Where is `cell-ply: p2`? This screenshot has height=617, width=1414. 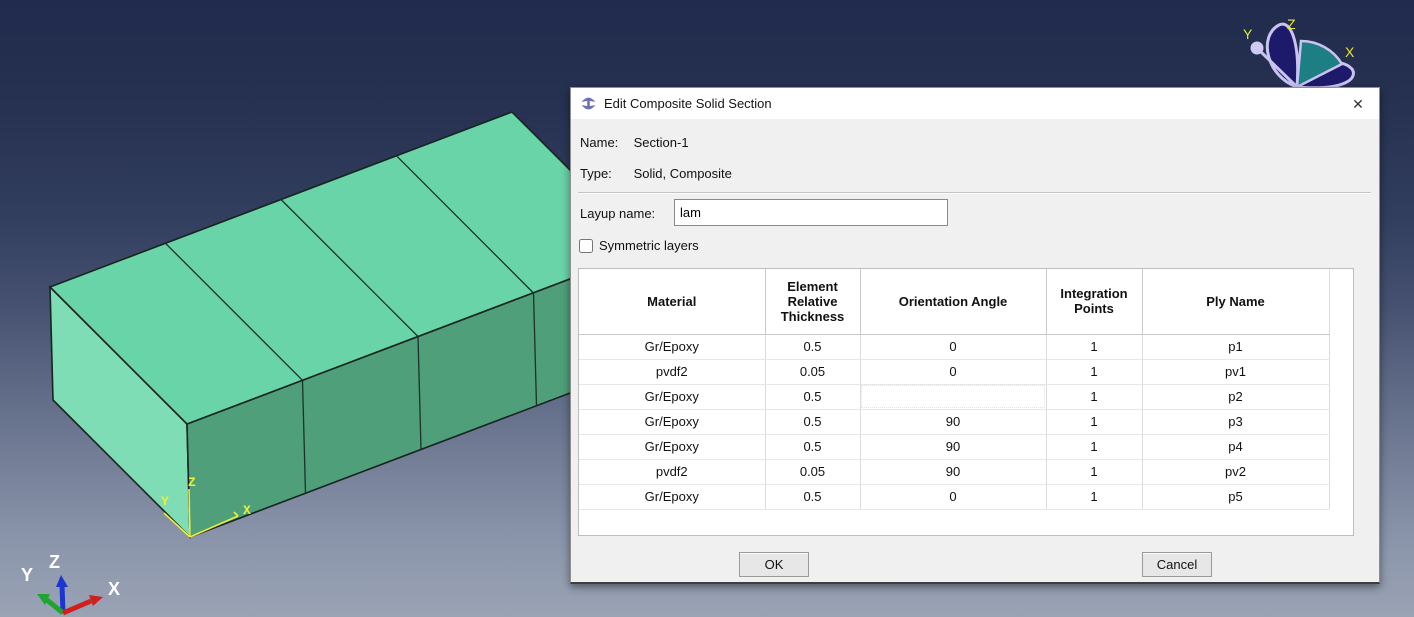
cell-ply: p2 is located at coordinates (1236, 397).